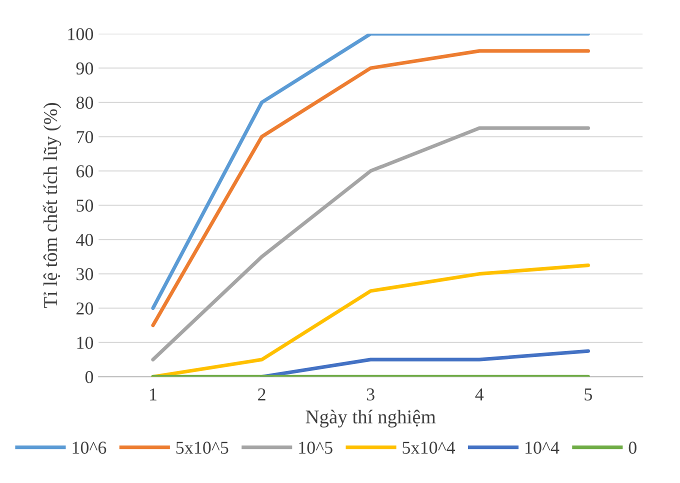 This screenshot has height=483, width=680. What do you see at coordinates (543, 448) in the screenshot?
I see `legend-label: 10^4` at bounding box center [543, 448].